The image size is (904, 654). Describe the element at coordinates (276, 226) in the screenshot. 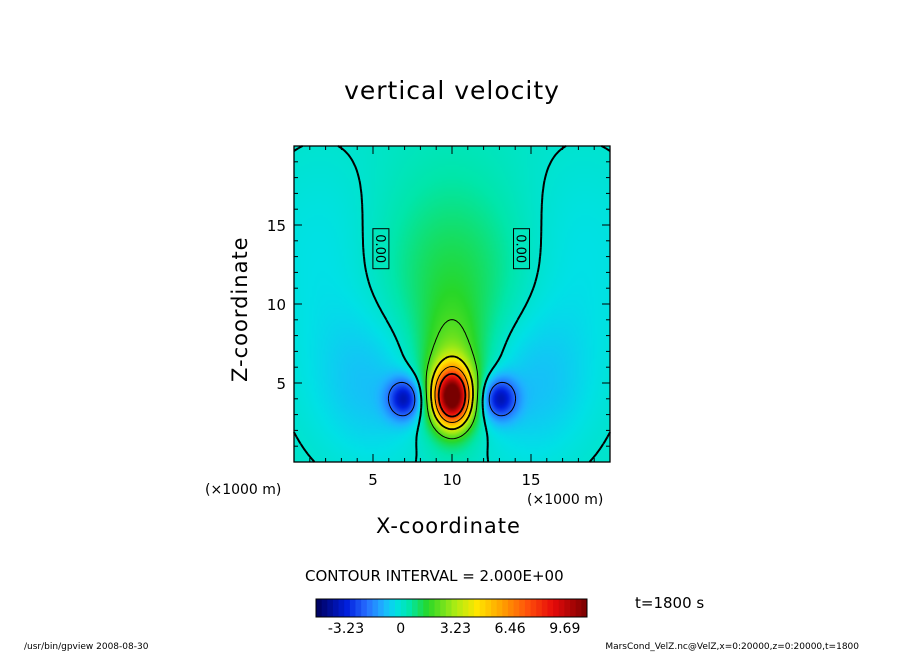

I see `y-tick-label: 15` at that location.